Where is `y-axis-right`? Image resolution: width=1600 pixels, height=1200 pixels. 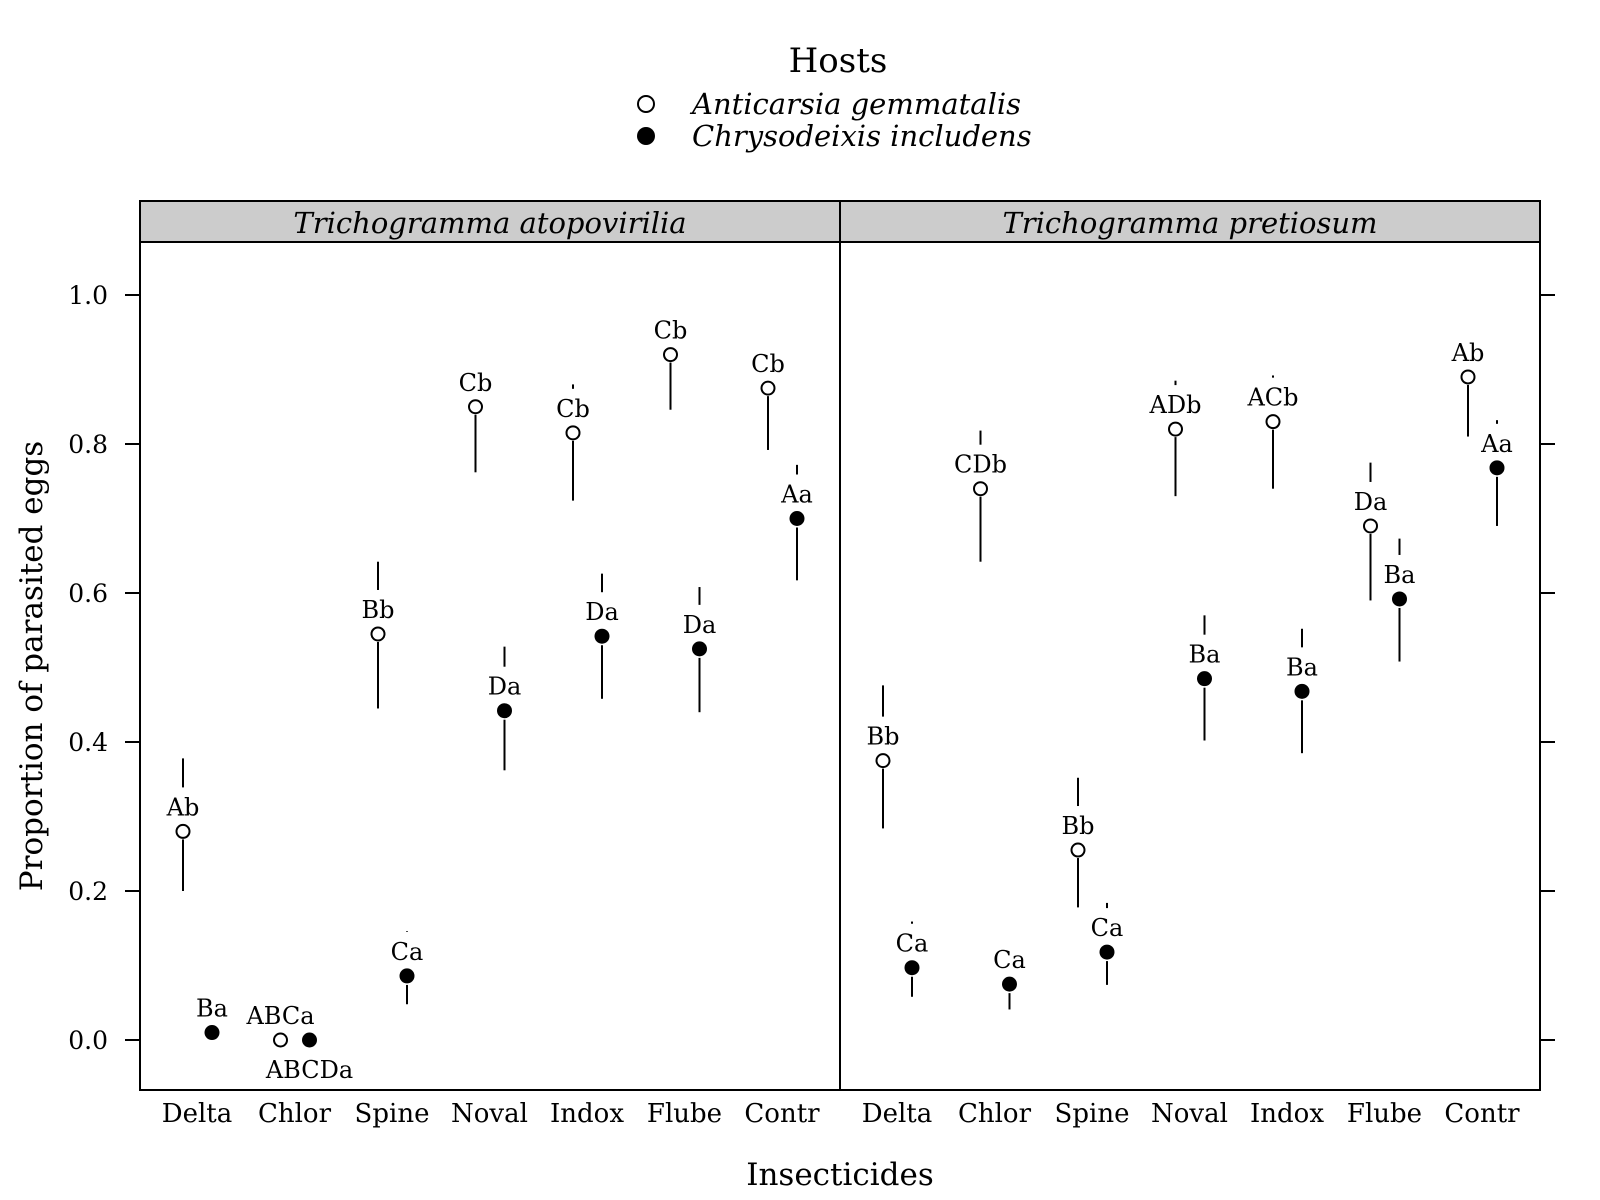
y-axis-right is located at coordinates (1547, 667).